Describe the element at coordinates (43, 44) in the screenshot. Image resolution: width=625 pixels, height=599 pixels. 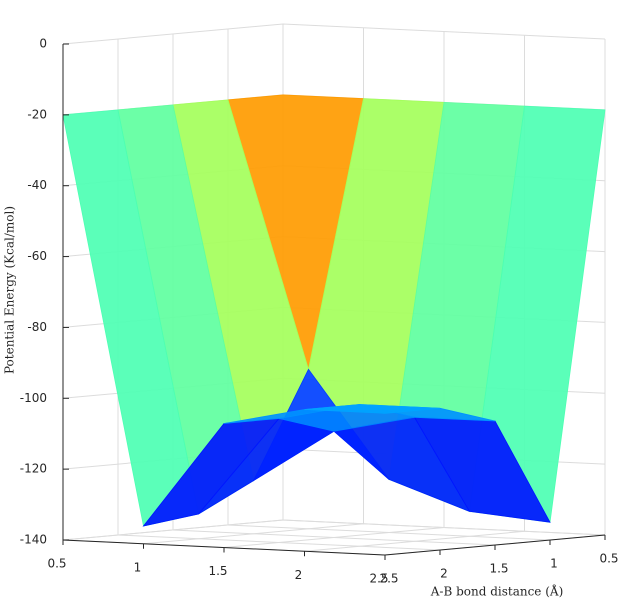
I see `z-tick-label: 0` at that location.